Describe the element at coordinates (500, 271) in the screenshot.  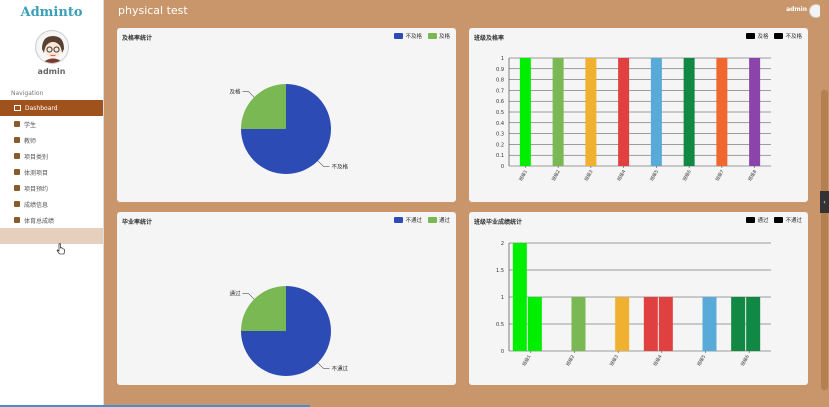
I see `y-tick-label: 1.5` at that location.